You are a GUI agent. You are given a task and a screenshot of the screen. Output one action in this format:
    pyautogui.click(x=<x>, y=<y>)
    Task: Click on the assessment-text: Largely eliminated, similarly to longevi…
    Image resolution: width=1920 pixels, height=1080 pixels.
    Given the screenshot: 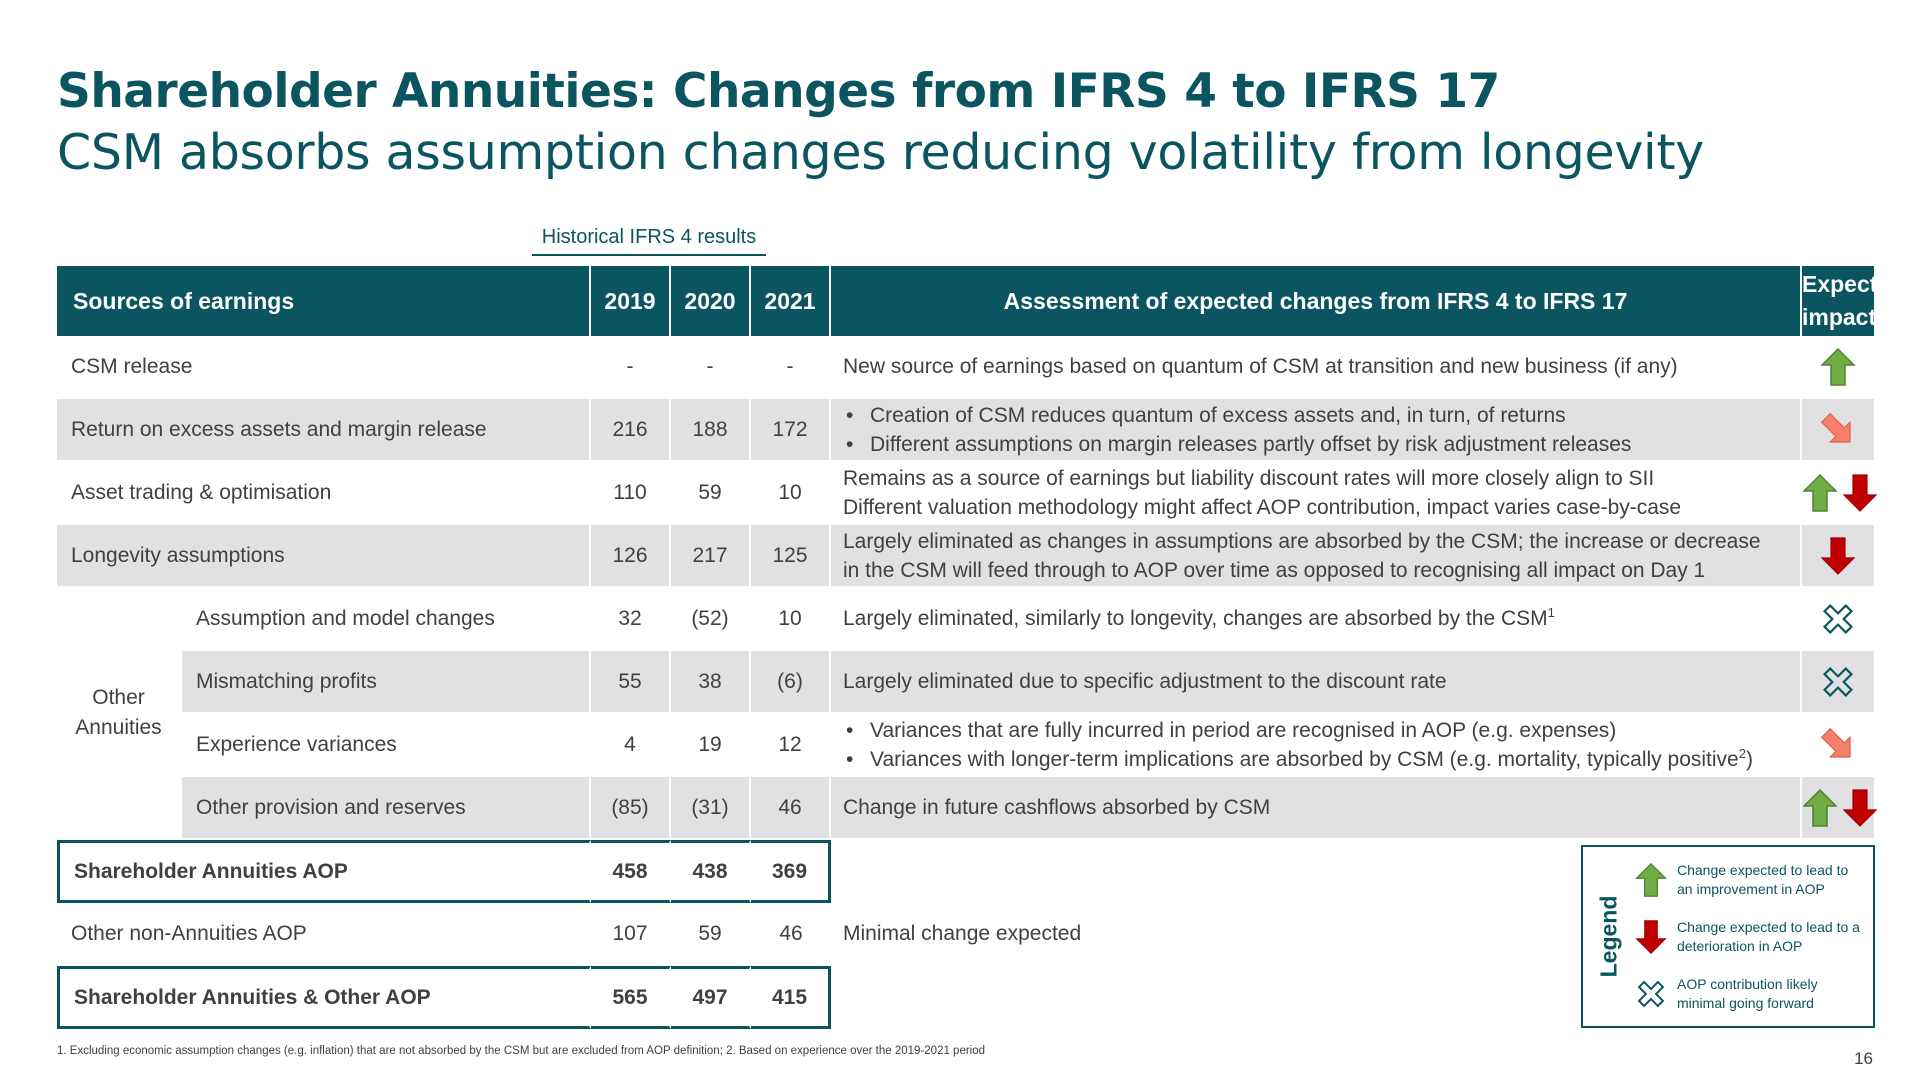 What is the action you would take?
    pyautogui.click(x=1316, y=619)
    